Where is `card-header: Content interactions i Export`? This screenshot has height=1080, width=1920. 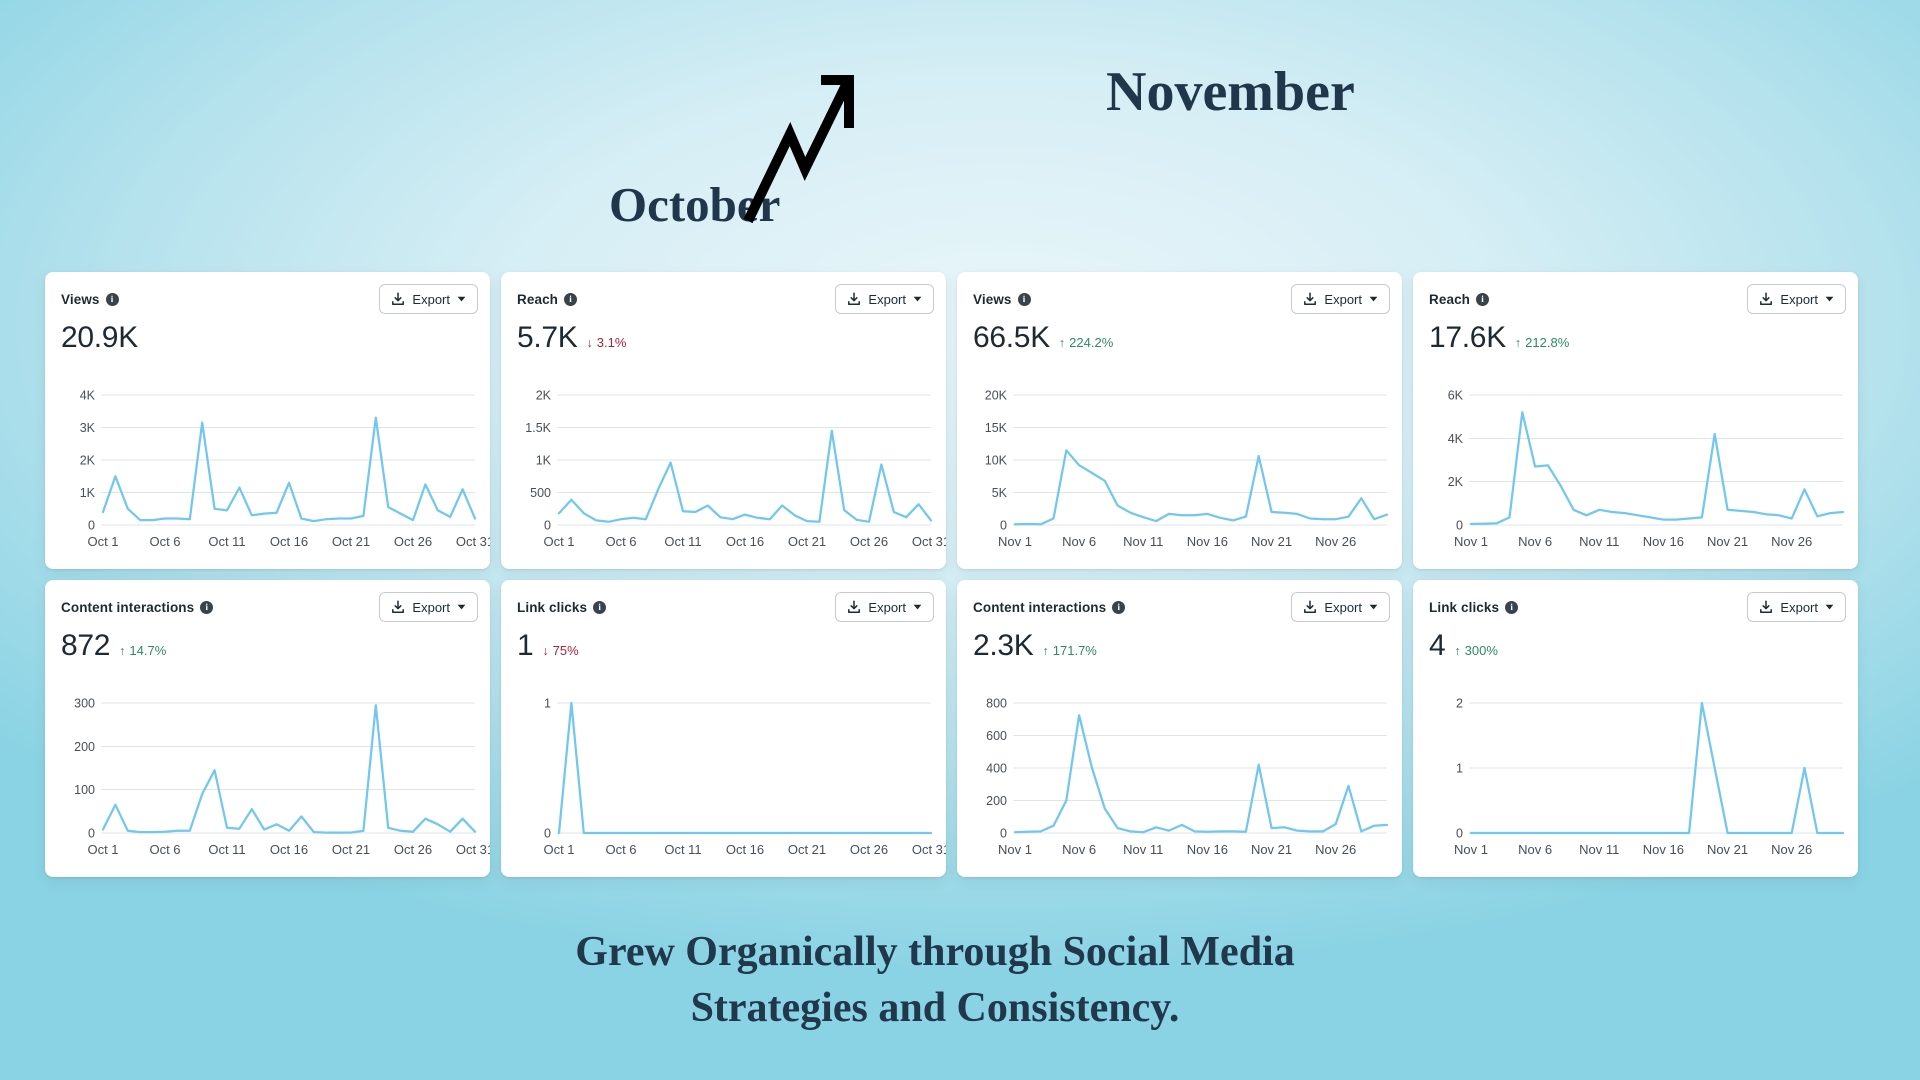
card-header: Content interactions i Export is located at coordinates (1181, 607).